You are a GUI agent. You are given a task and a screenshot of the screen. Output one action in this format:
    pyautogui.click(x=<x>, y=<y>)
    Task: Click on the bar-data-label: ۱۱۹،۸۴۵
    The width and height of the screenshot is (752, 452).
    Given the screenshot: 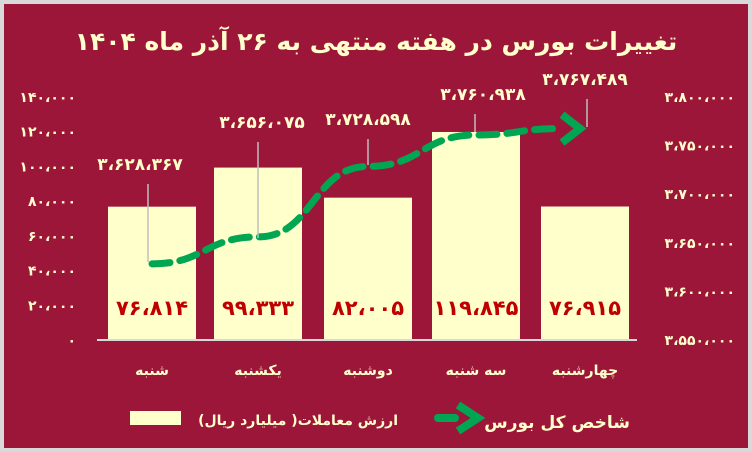 What is the action you would take?
    pyautogui.click(x=476, y=308)
    